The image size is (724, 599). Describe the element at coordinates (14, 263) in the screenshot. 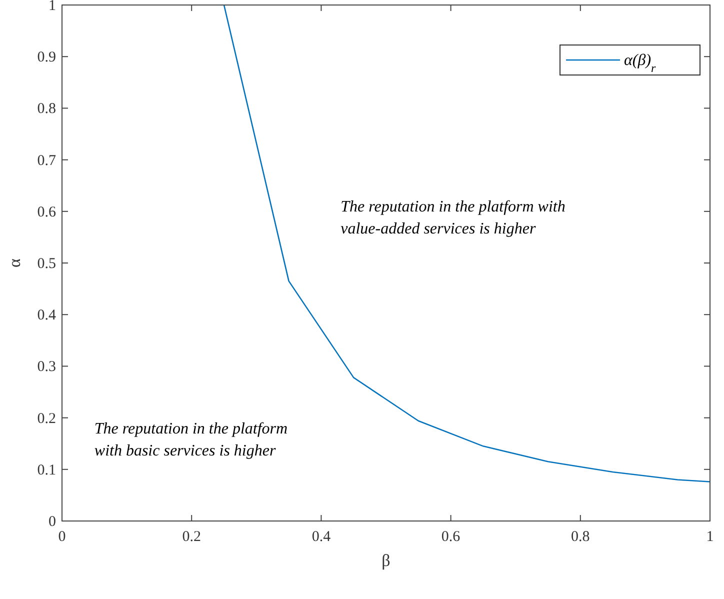

I see `y-axis-title: α` at that location.